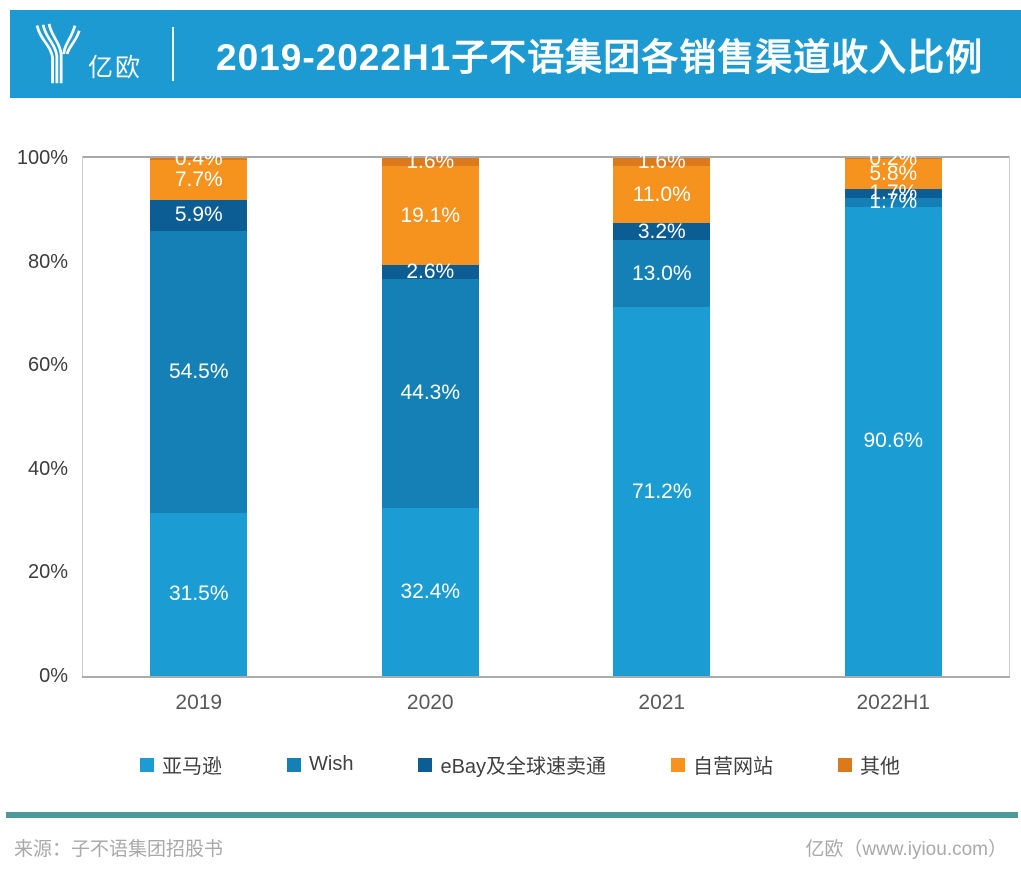 The width and height of the screenshot is (1021, 883). I want to click on segment-value-label: 3.2%, so click(661, 231).